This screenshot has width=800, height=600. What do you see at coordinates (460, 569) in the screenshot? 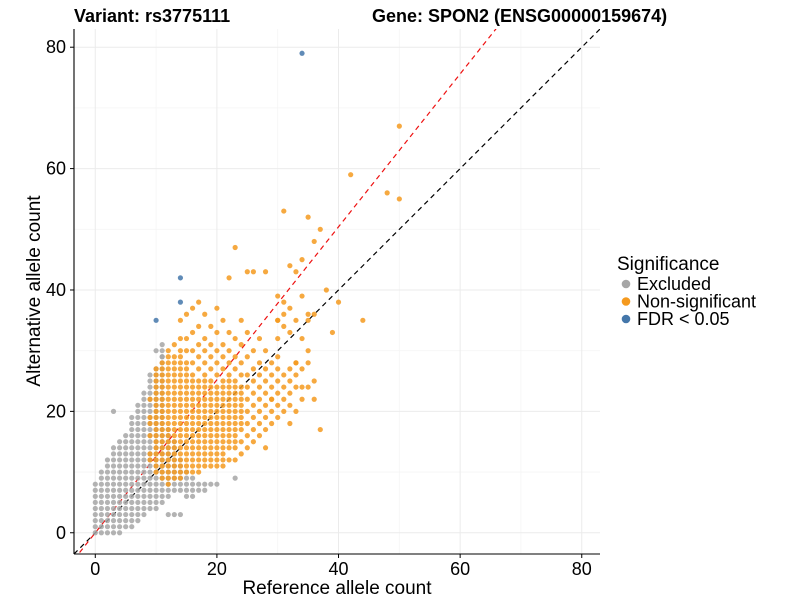
I see `x-tick-label: 60` at bounding box center [460, 569].